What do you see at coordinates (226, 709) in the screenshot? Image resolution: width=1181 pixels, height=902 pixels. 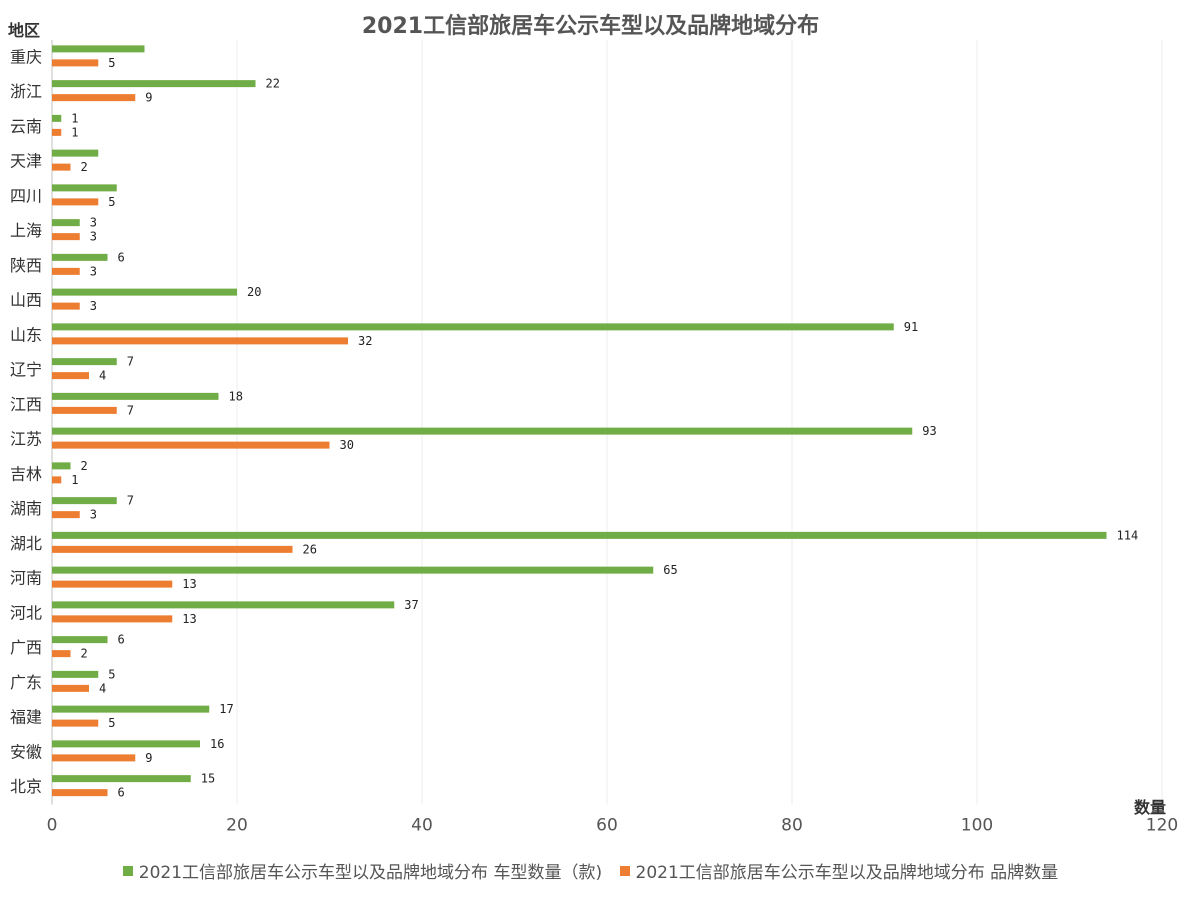 I see `data-label: 17` at bounding box center [226, 709].